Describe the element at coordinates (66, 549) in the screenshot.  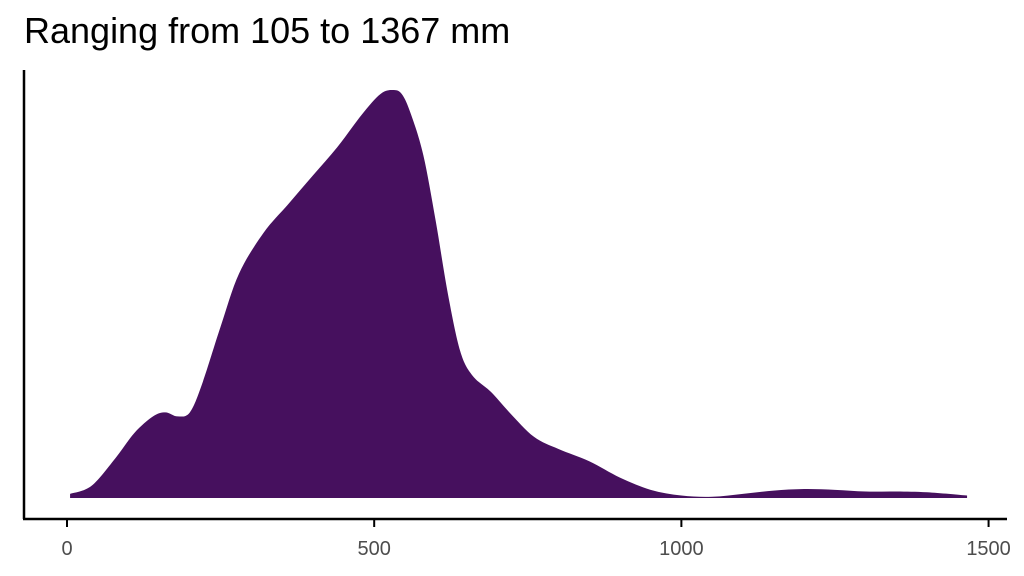
I see `x-tick-label: 0` at that location.